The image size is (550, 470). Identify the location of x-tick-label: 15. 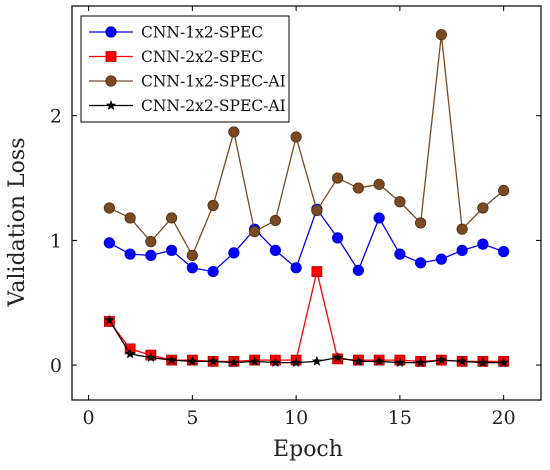
(400, 418).